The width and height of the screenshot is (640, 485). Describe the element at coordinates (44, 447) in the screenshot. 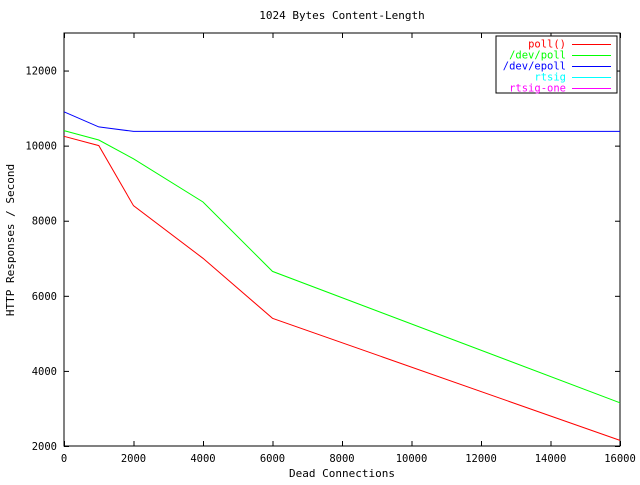

I see `y-tick-label: 2000` at that location.